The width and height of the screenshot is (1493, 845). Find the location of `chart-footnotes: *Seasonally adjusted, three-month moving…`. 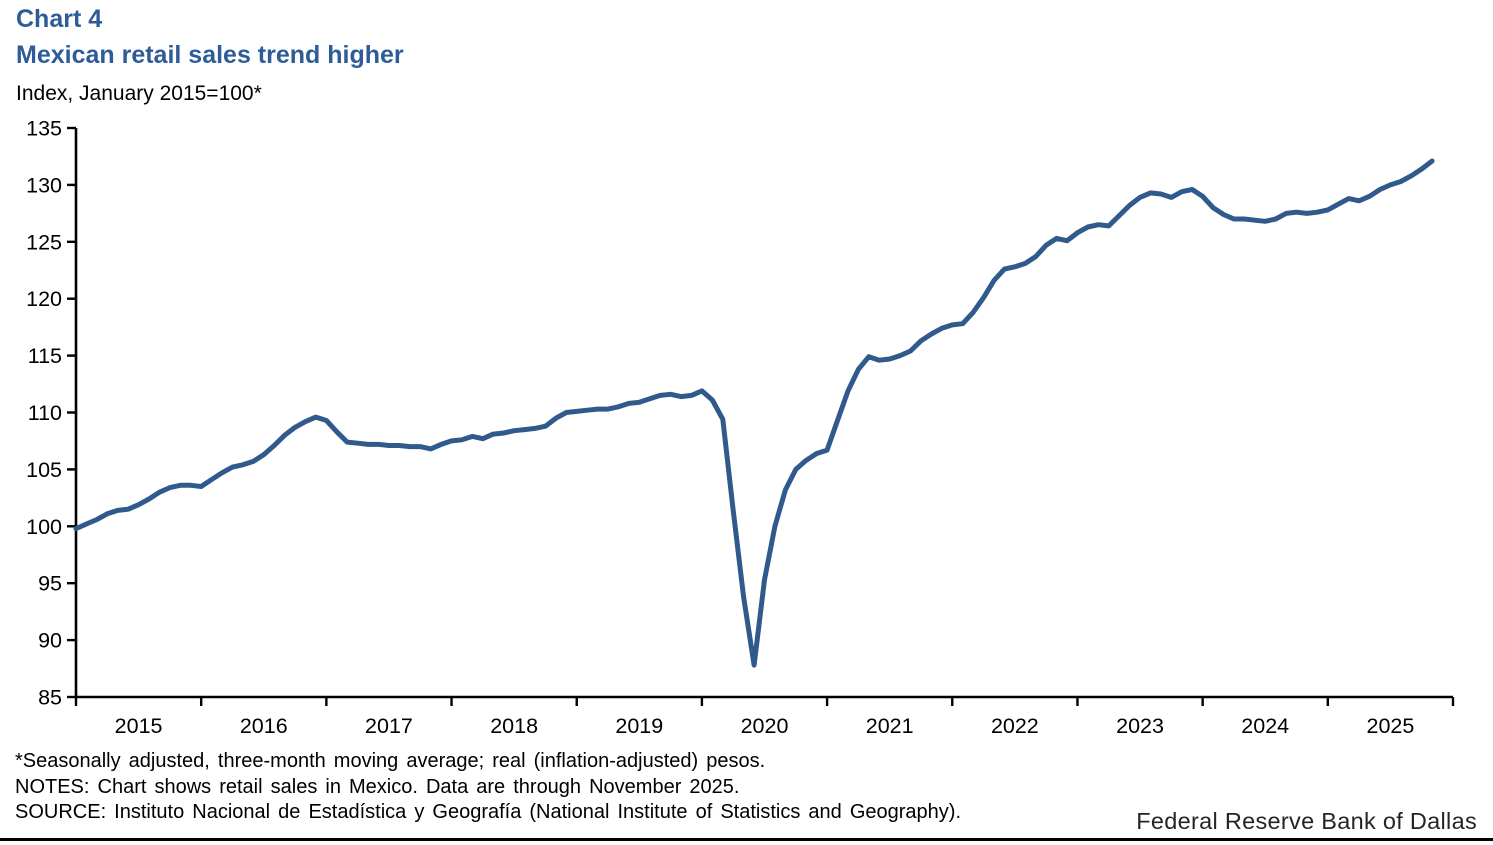

chart-footnotes: *Seasonally adjusted, three-month moving… is located at coordinates (488, 787).